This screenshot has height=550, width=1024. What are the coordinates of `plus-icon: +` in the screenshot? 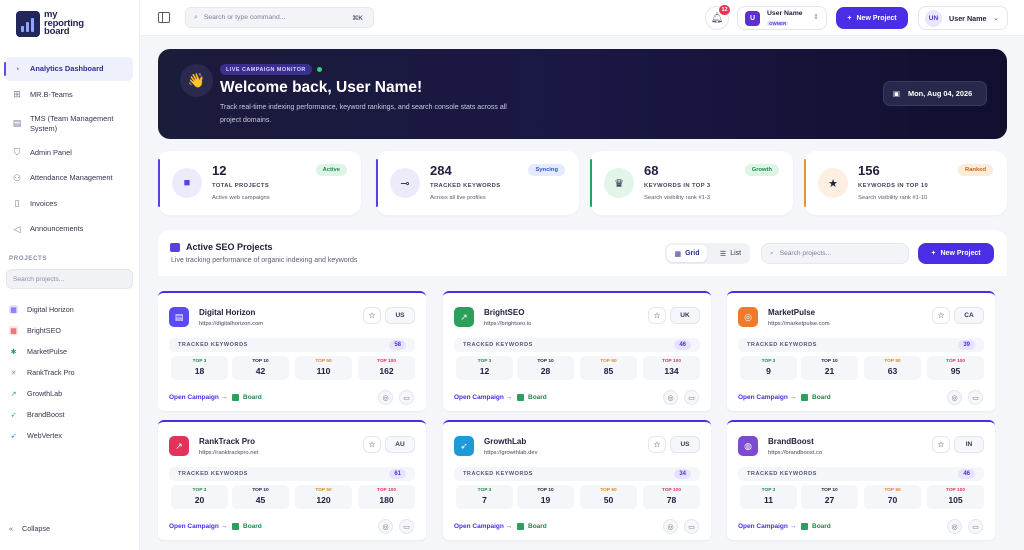 It's located at (933, 253).